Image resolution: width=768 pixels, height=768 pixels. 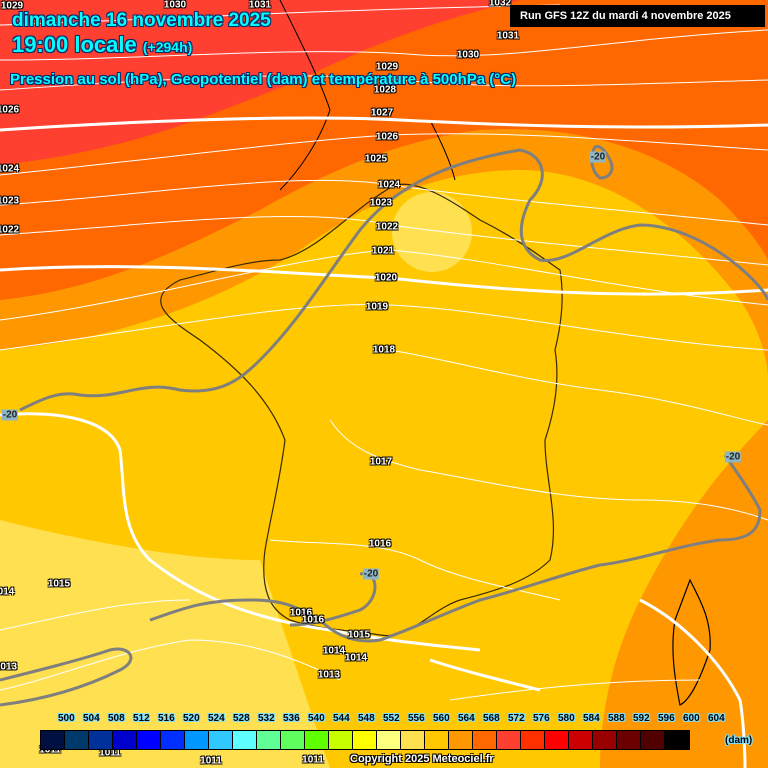 I want to click on legend-label: 604, so click(x=716, y=718).